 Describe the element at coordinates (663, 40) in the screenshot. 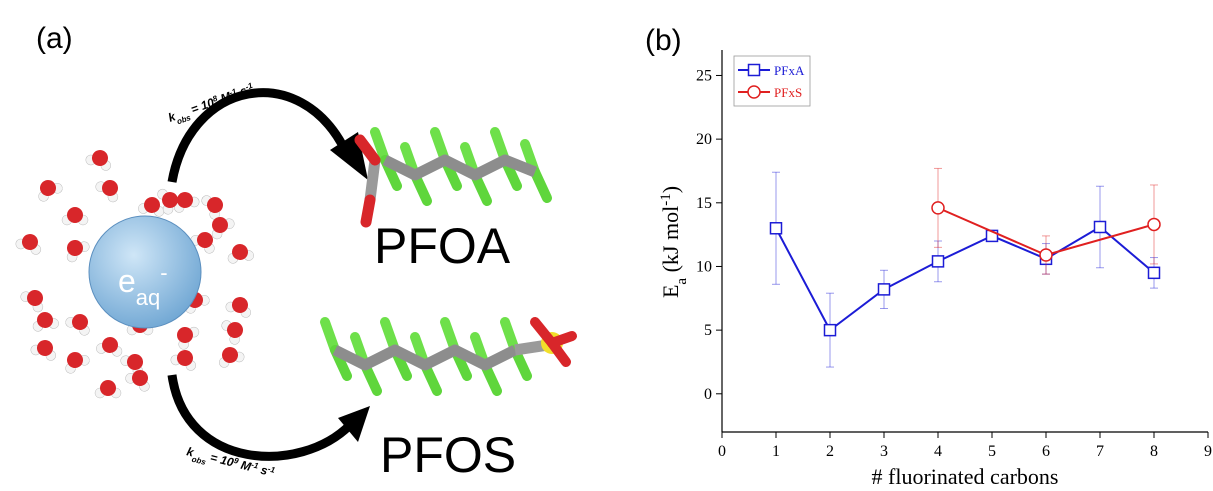

I see `panel-label: (b)` at that location.